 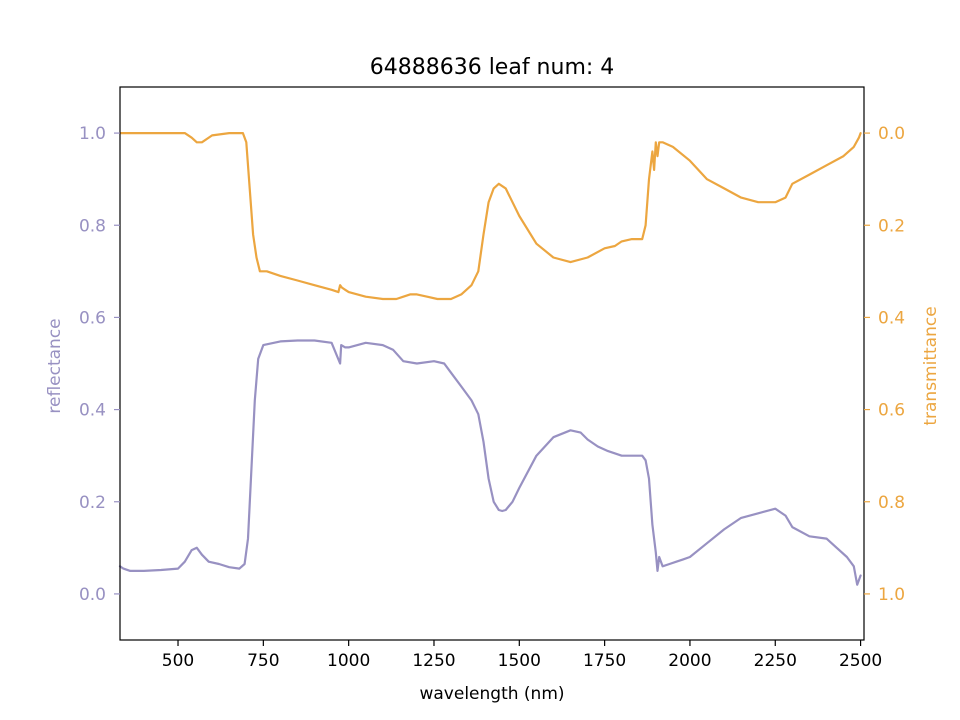 What do you see at coordinates (884, 364) in the screenshot?
I see `y-axis-right: 0.0 0.2 0.4 0.6 0.8 1.0` at bounding box center [884, 364].